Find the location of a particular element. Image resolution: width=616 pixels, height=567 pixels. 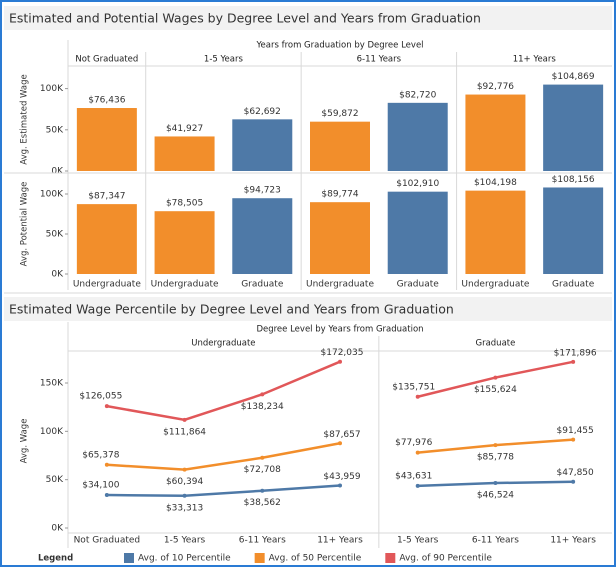

legend-title: Legend is located at coordinates (55, 559).